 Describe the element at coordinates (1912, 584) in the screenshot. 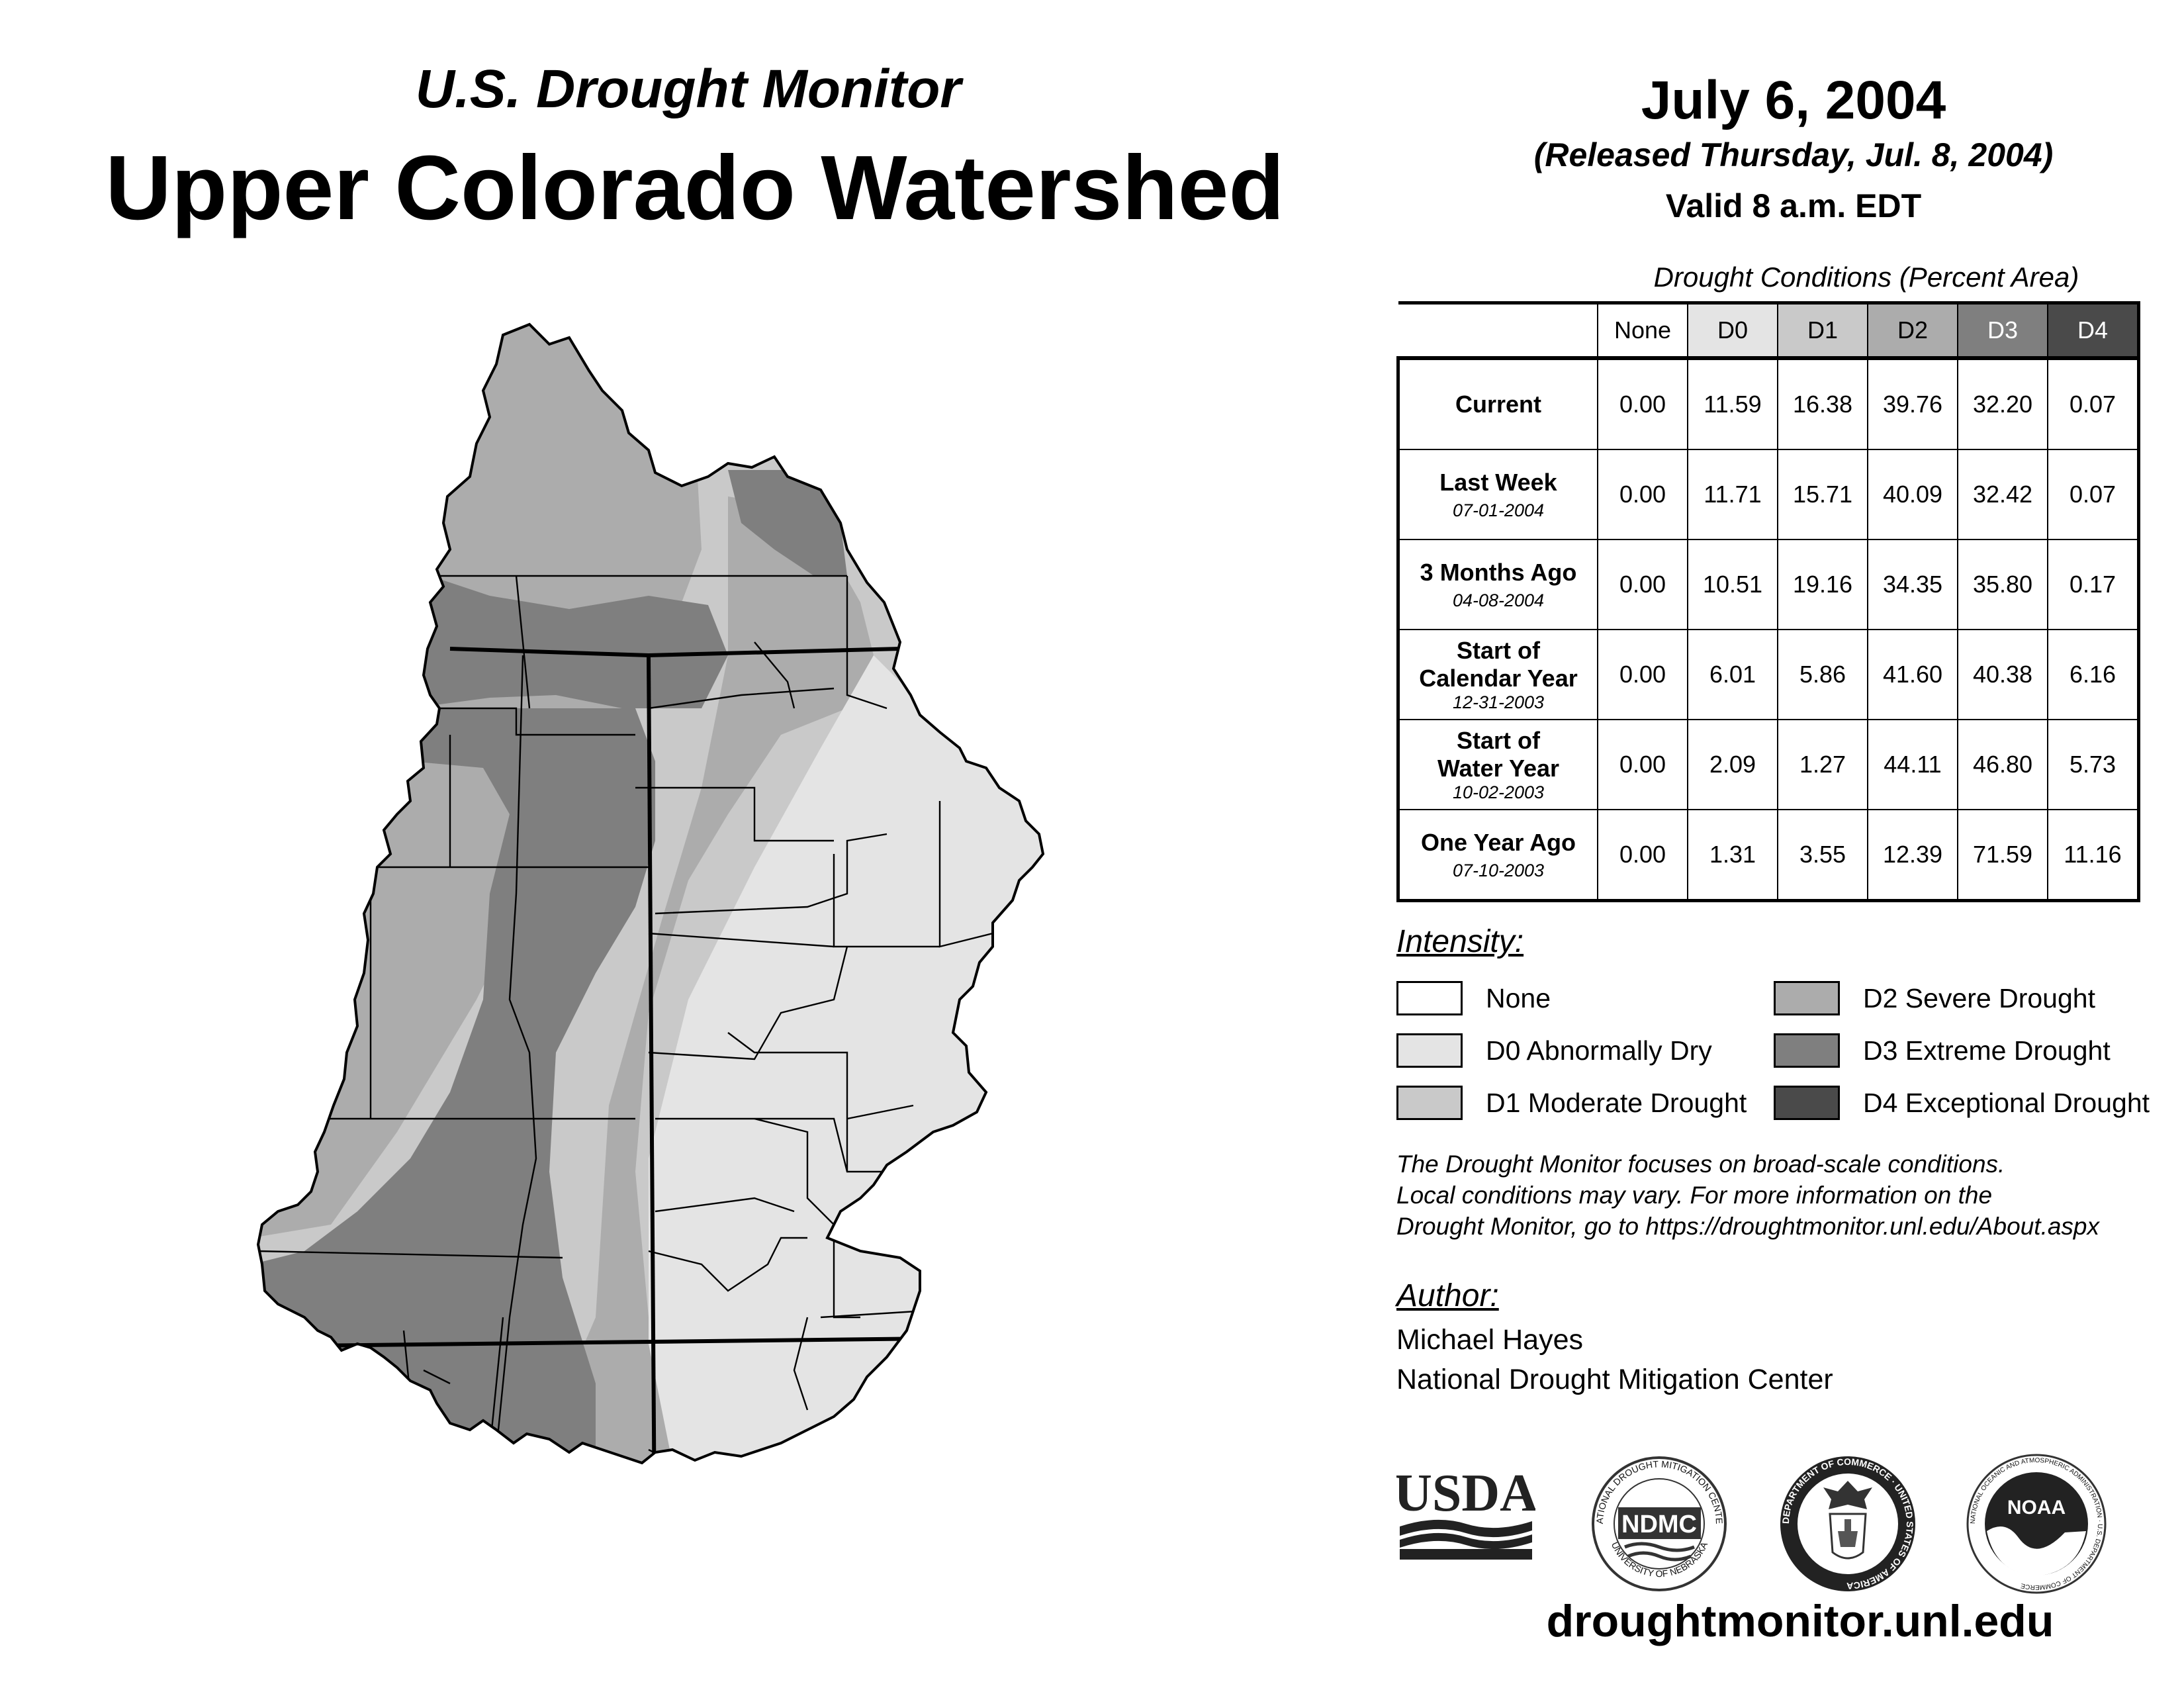

I see `cell-d2: 34.35` at that location.